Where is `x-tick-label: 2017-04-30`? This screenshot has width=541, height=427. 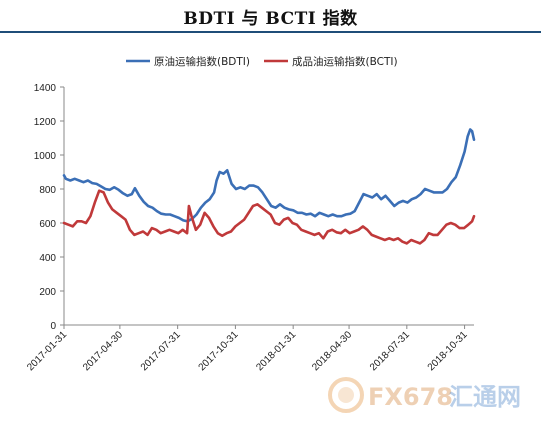 x-tick-label: 2017-04-30 is located at coordinates (103, 351).